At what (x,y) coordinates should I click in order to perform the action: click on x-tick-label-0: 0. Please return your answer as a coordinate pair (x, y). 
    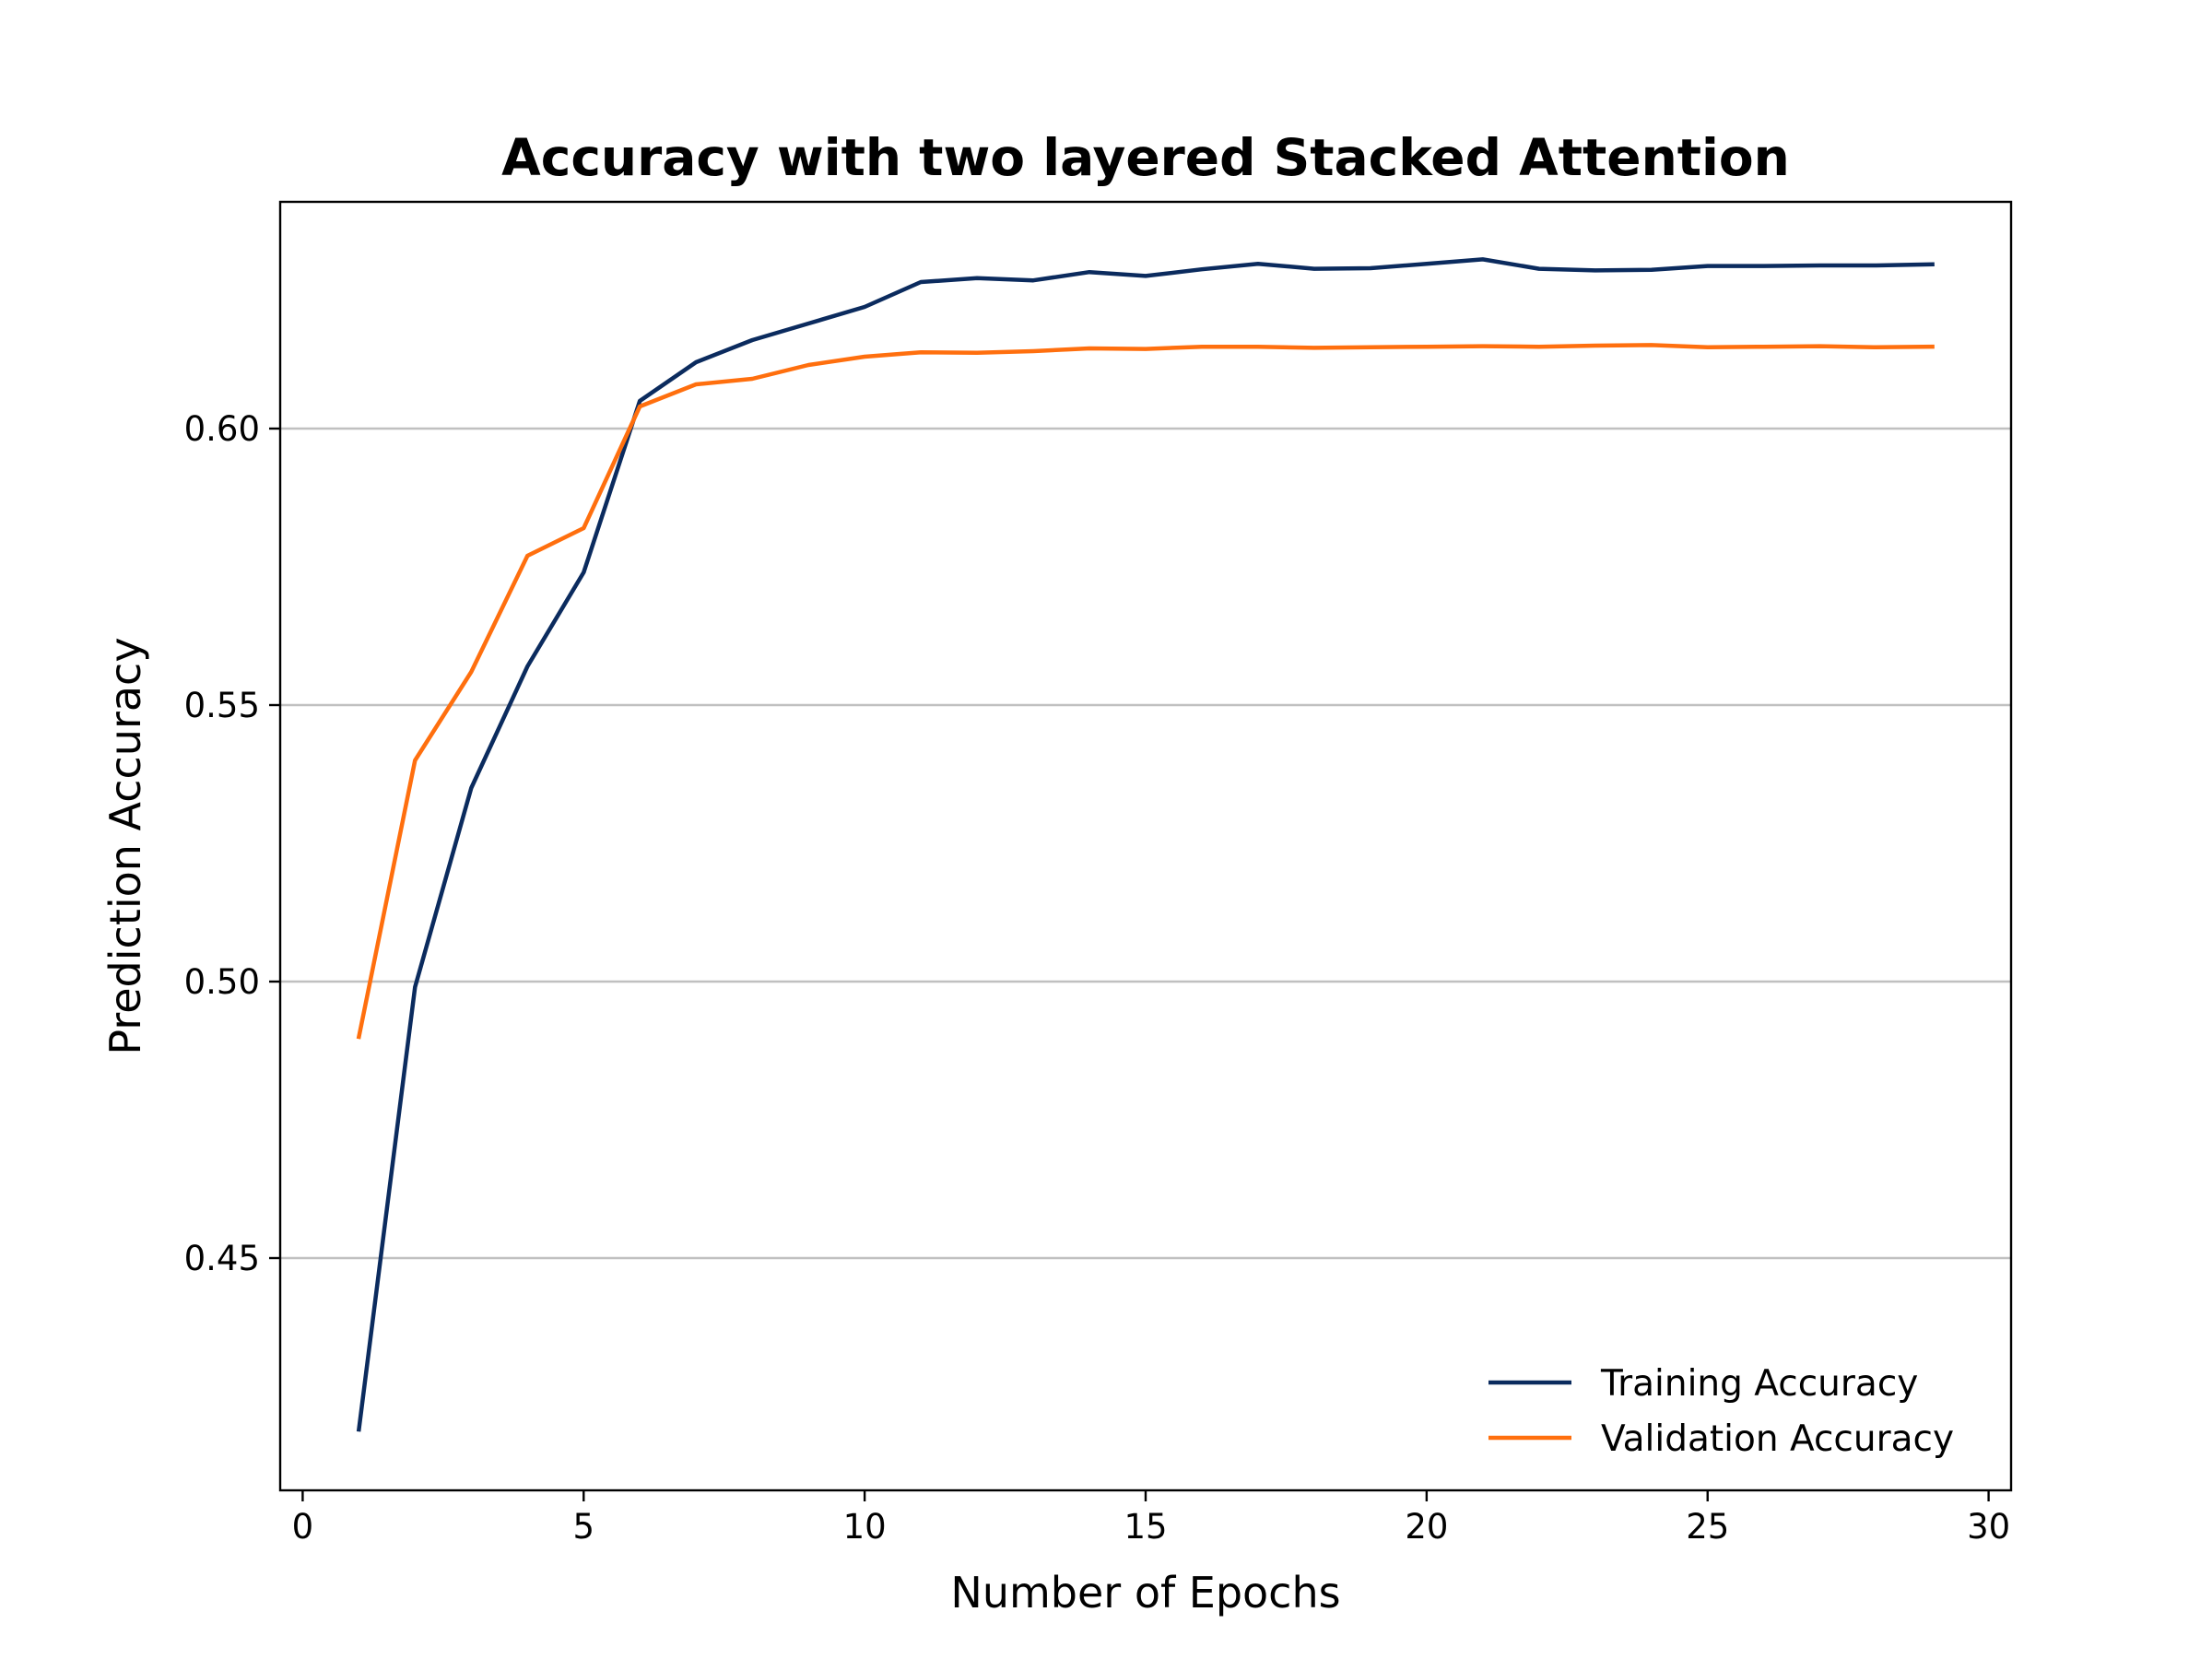
    Looking at the image, I should click on (303, 1527).